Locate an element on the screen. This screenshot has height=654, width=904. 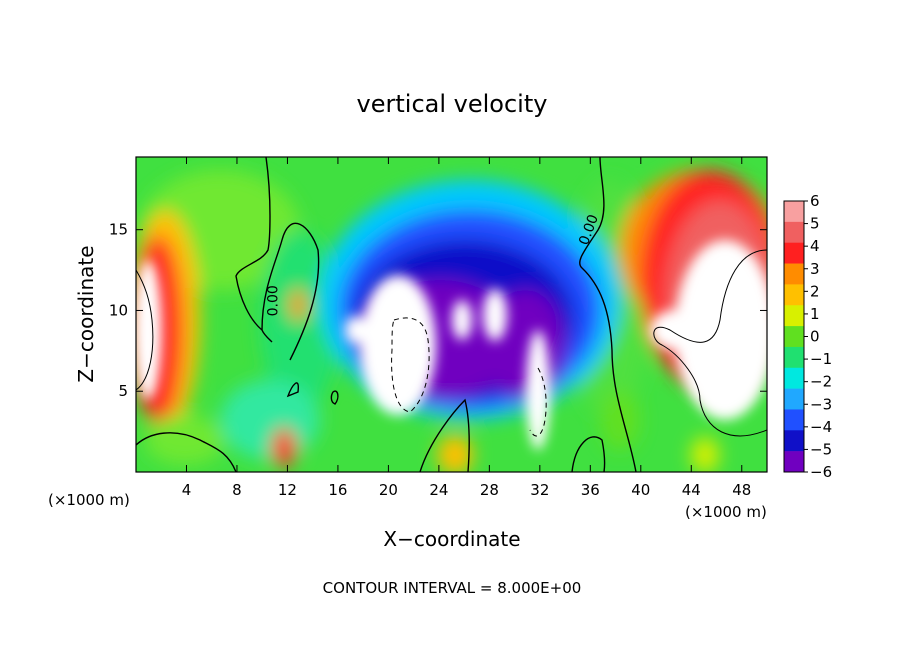
contour-zero-mid-right is located at coordinates (290, 291).